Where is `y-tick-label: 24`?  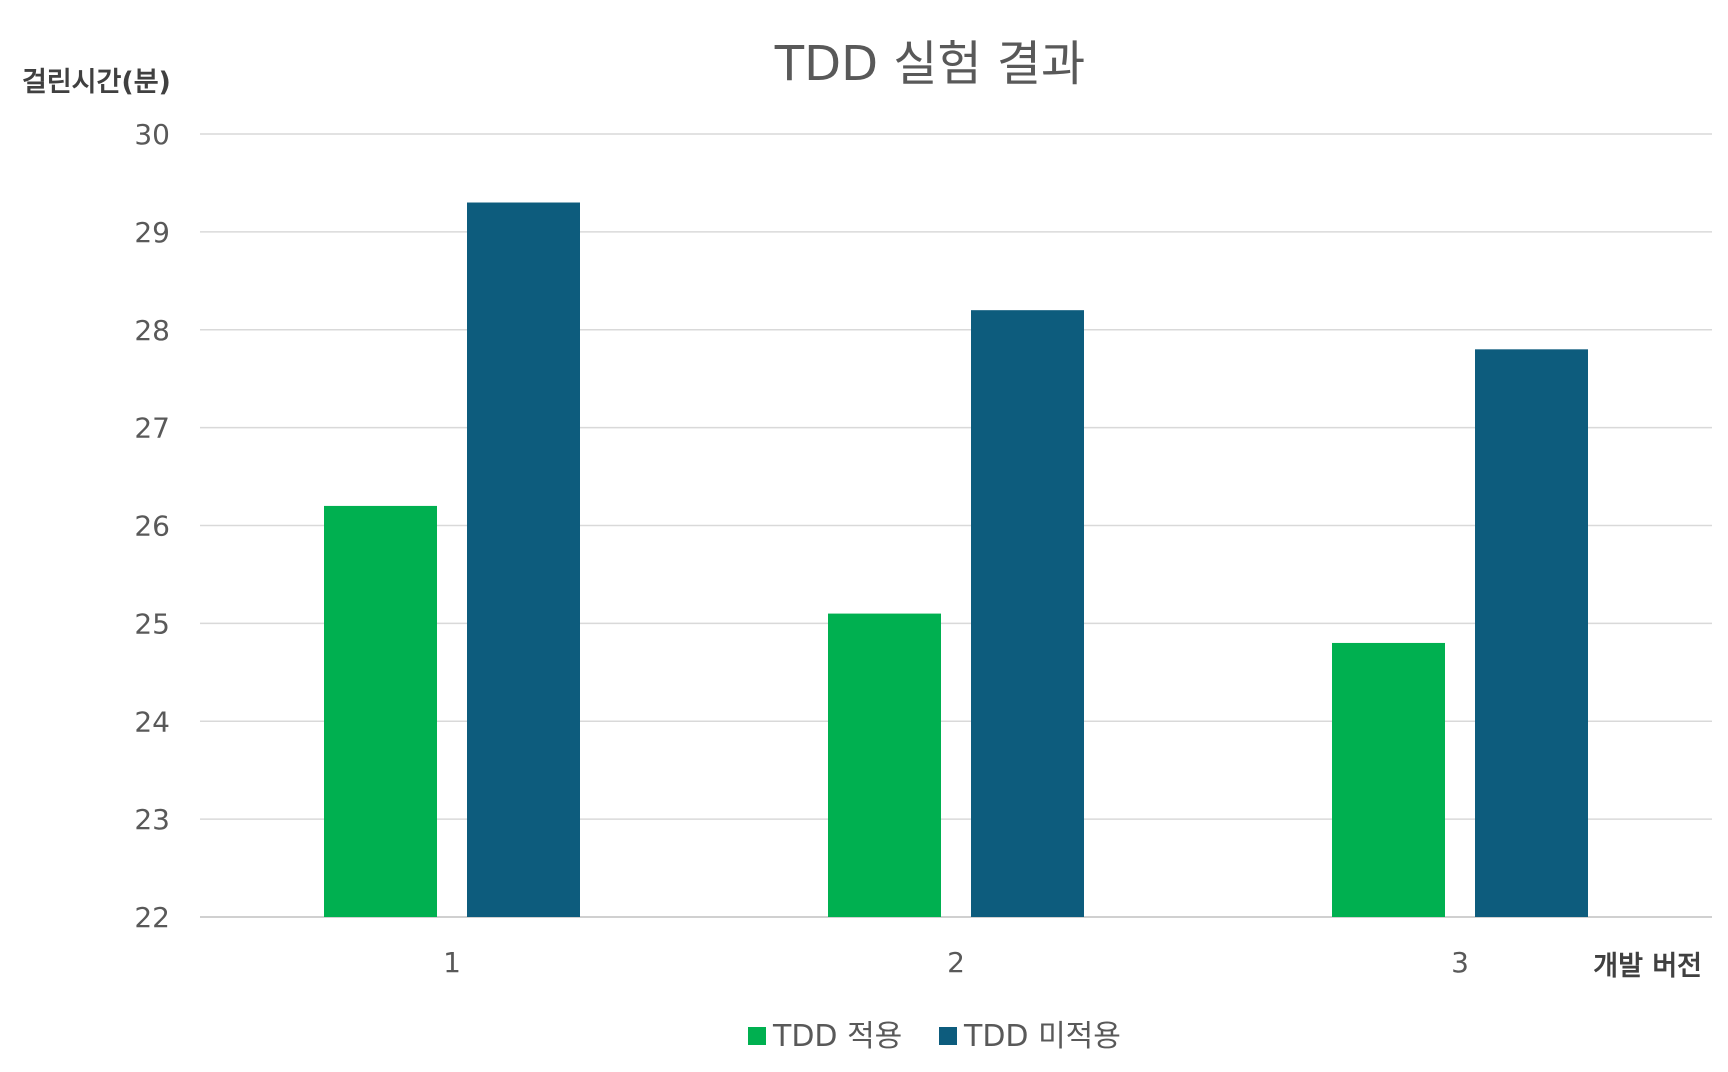 y-tick-label: 24 is located at coordinates (152, 721).